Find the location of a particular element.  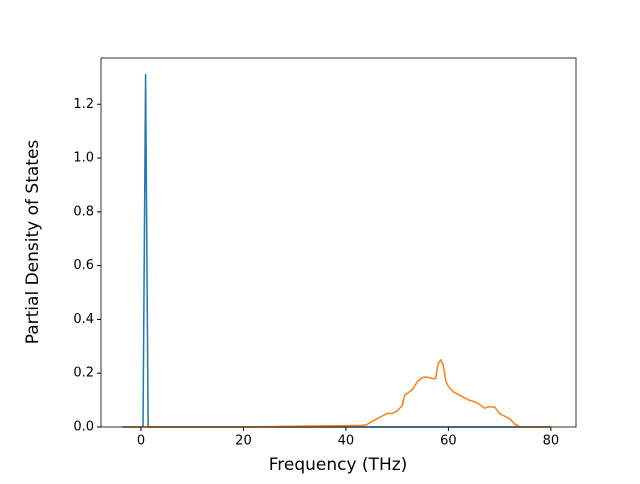

y-tick-label: 0.2 is located at coordinates (83, 373).